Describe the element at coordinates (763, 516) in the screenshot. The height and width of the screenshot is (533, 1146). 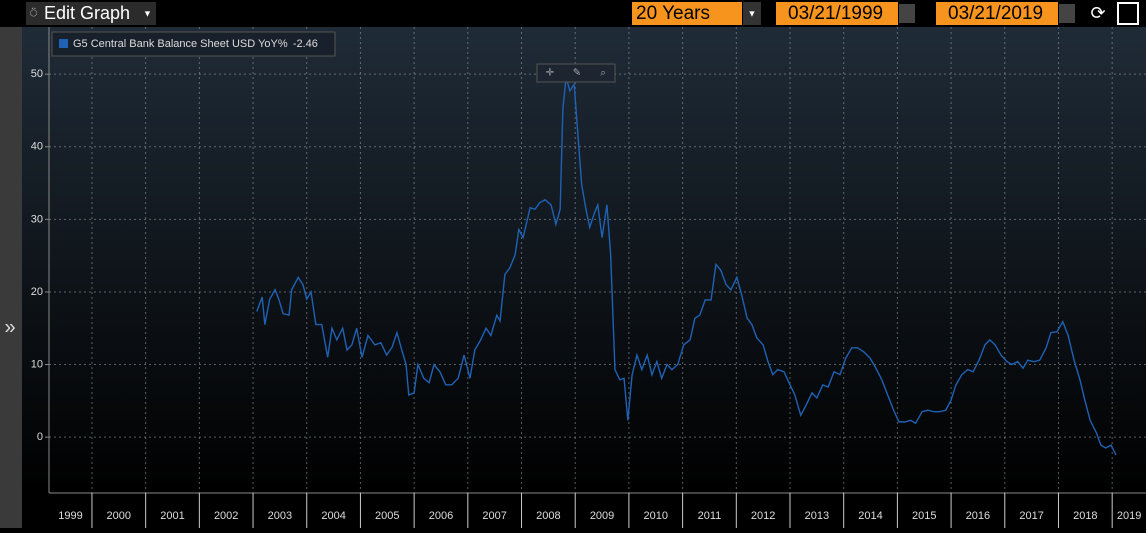
I see `x-tick-label: 2012` at that location.